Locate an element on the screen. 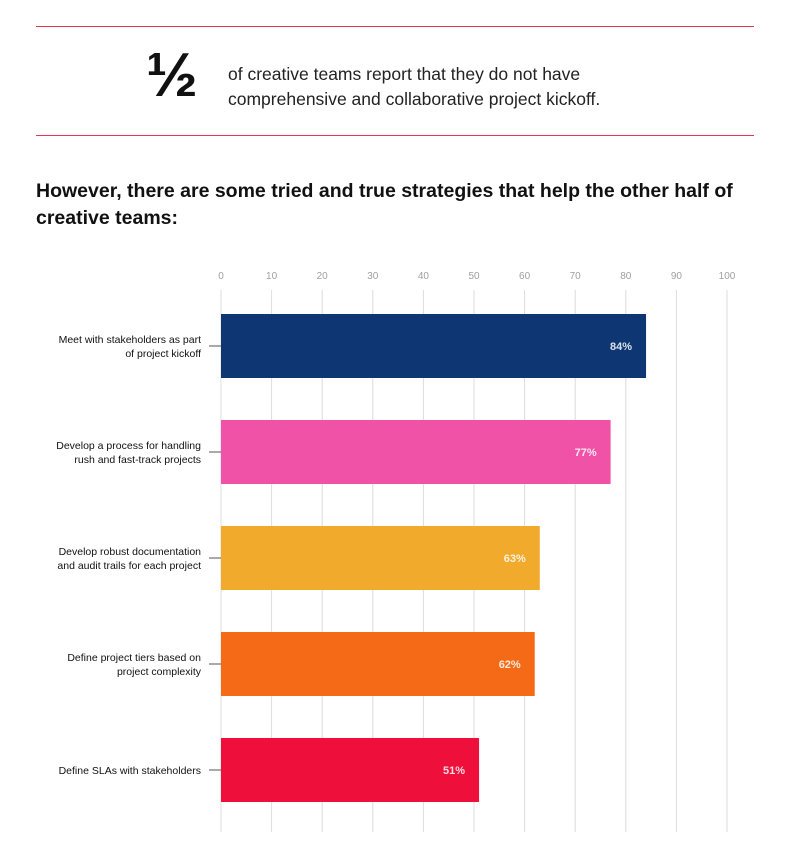 Image resolution: width=789 pixels, height=850 pixels. tick-label-10: 10 is located at coordinates (272, 276).